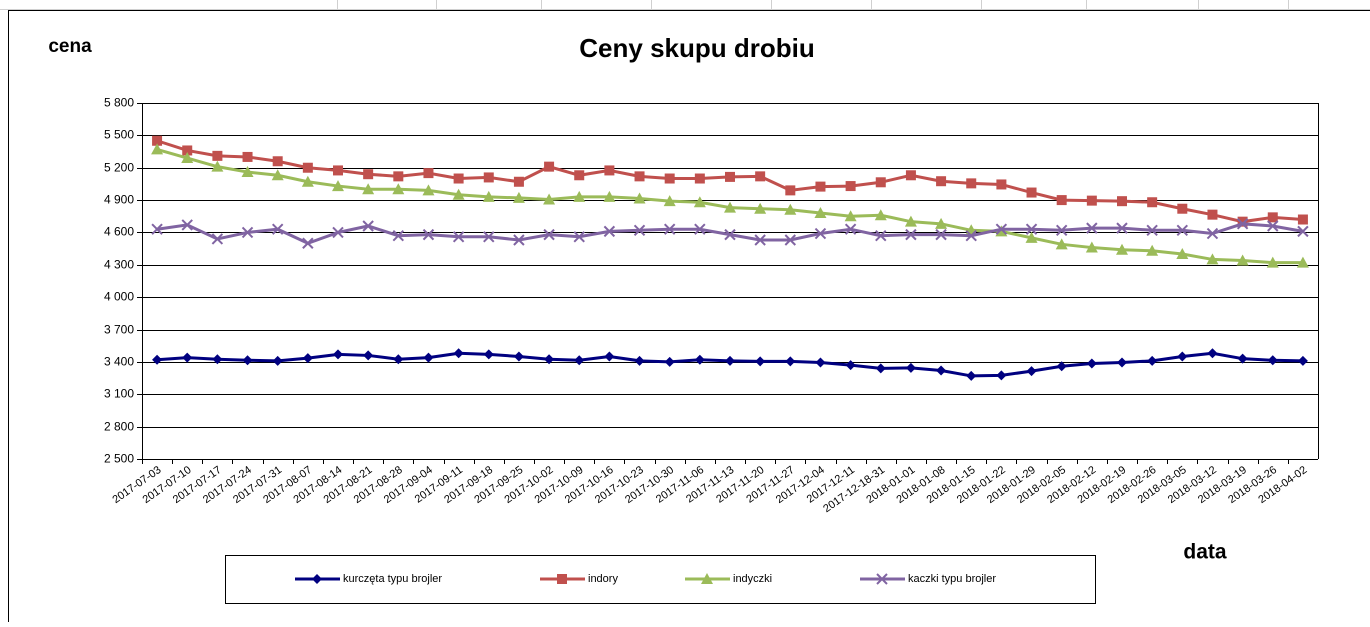 Image resolution: width=1370 pixels, height=627 pixels. Describe the element at coordinates (1205, 552) in the screenshot. I see `x-axis-label: data` at that location.